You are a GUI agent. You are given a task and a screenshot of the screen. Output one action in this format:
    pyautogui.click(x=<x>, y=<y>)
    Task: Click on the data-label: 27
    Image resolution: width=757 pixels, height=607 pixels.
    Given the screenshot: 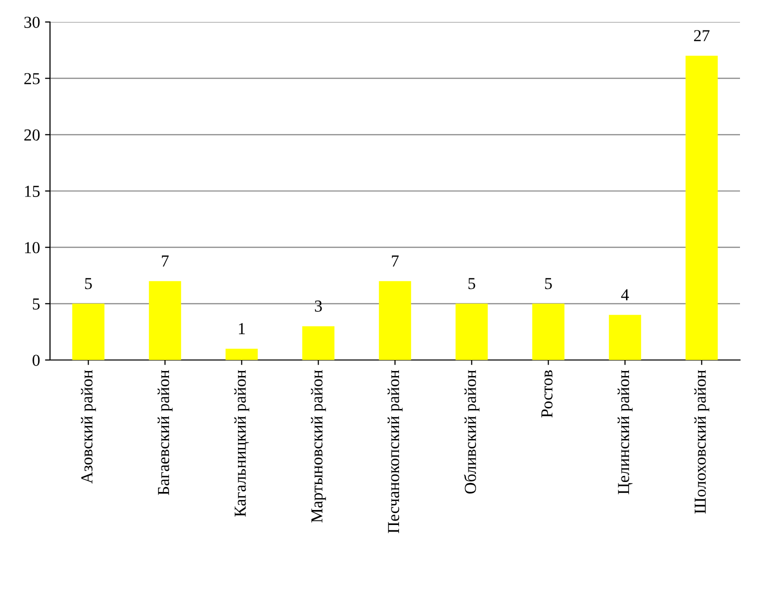 What is the action you would take?
    pyautogui.click(x=702, y=36)
    